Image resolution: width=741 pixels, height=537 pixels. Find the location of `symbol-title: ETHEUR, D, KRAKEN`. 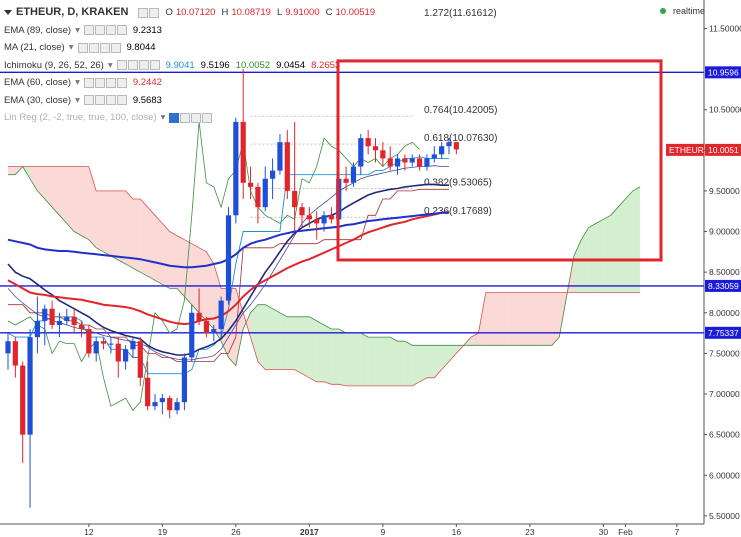

symbol-title: ETHEUR, D, KRAKEN is located at coordinates (72, 12).